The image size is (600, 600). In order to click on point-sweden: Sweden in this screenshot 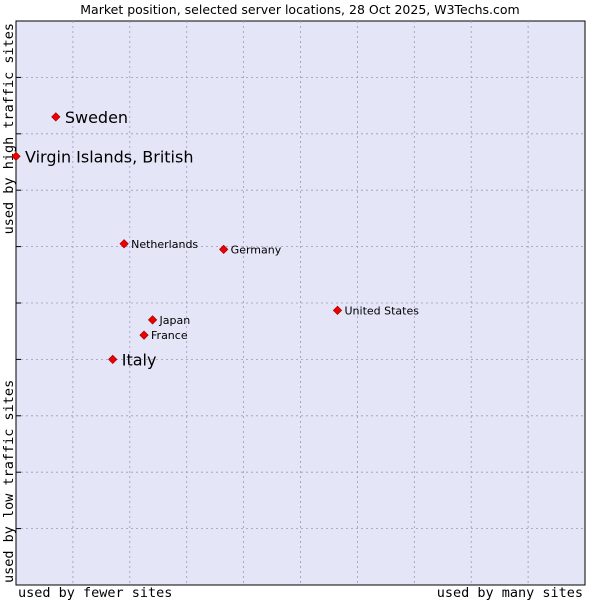, I will do `click(89, 117)`.